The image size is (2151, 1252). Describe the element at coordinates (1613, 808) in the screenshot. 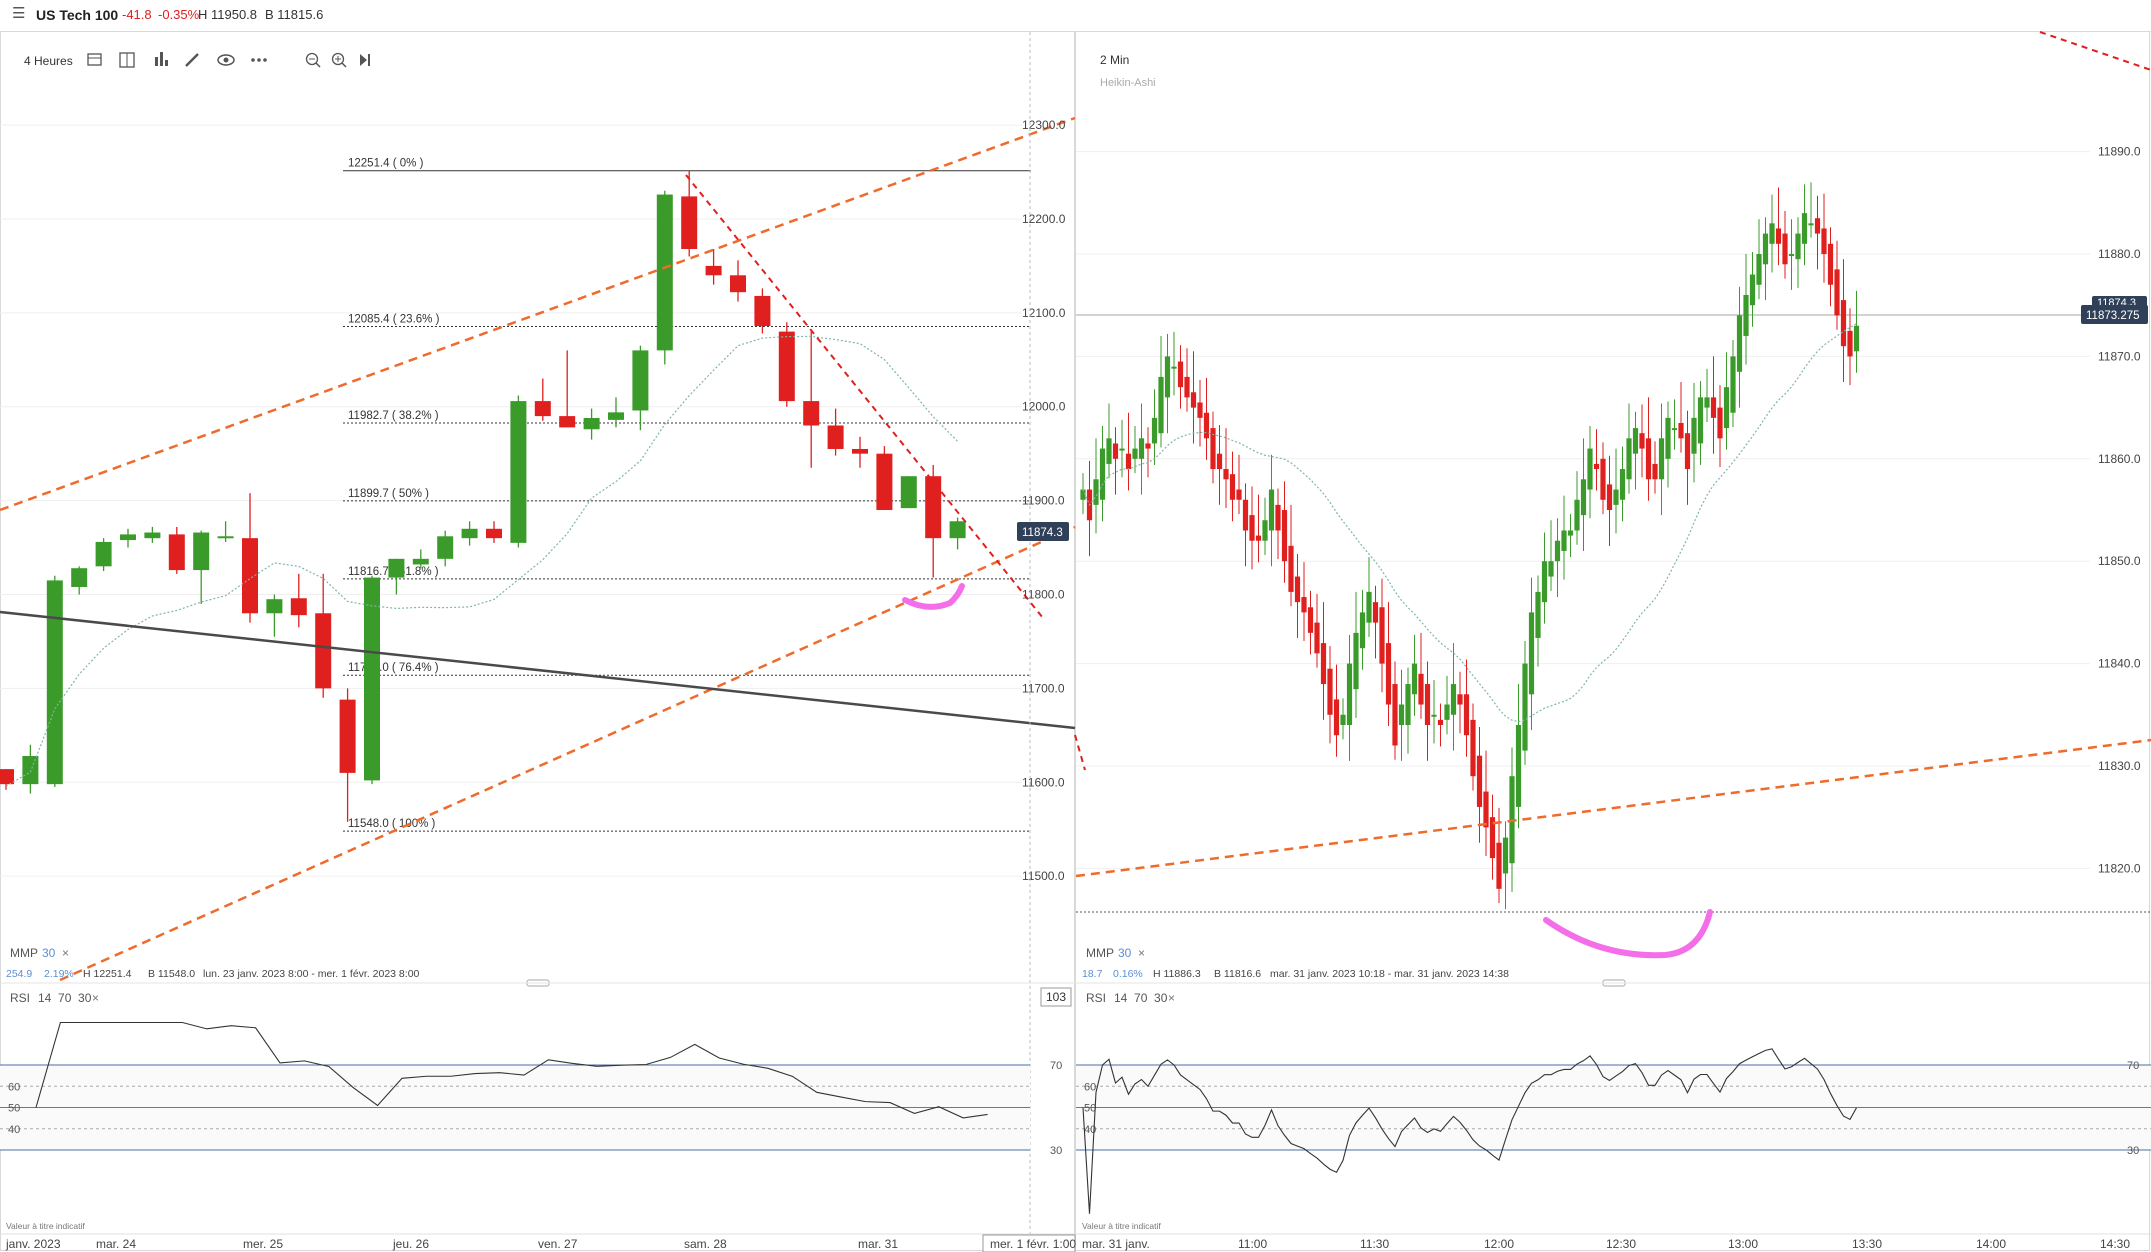

I see `ascending-trendline` at that location.